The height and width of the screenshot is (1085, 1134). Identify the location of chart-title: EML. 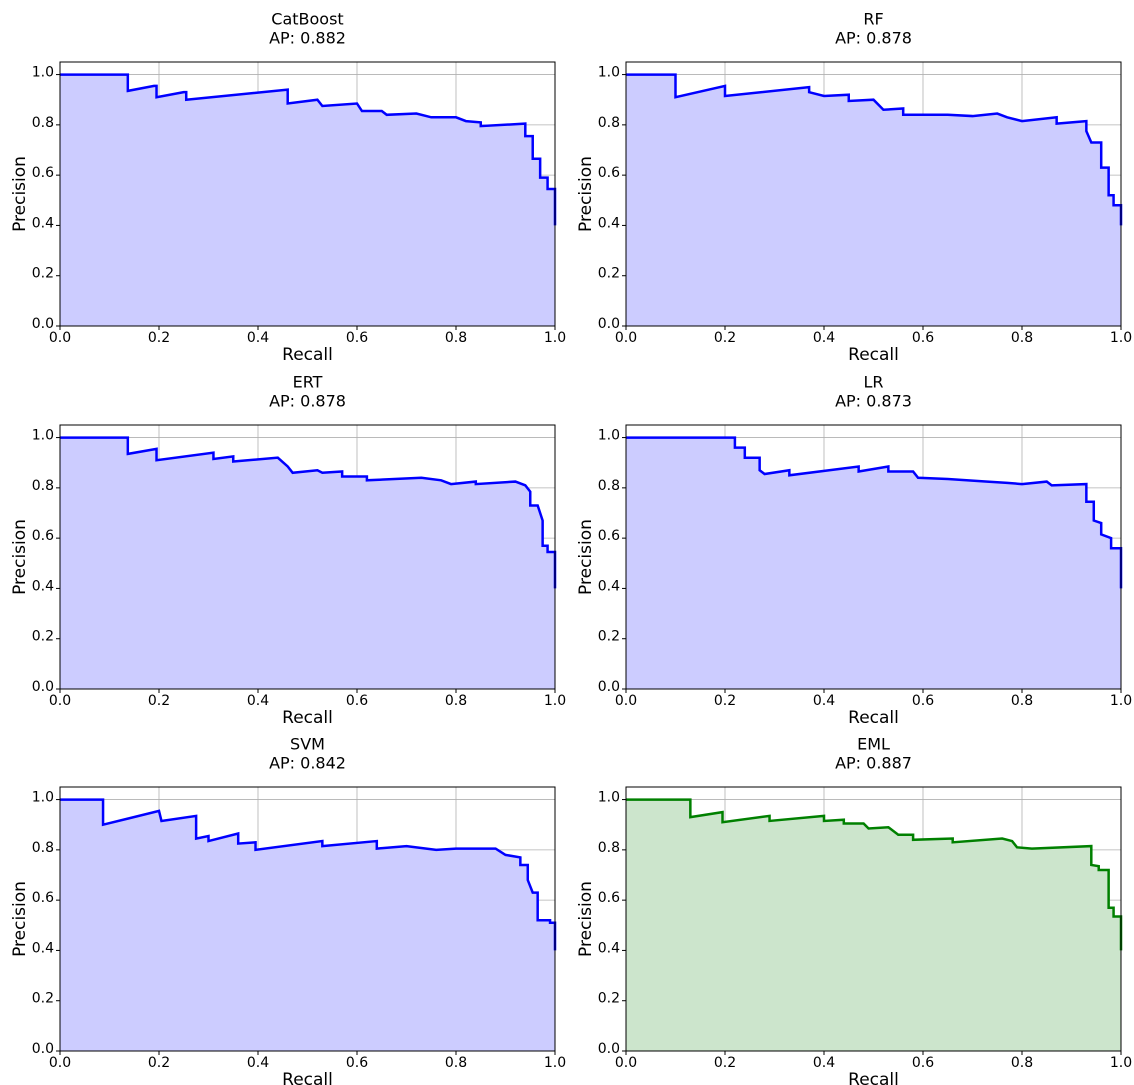
(873, 744).